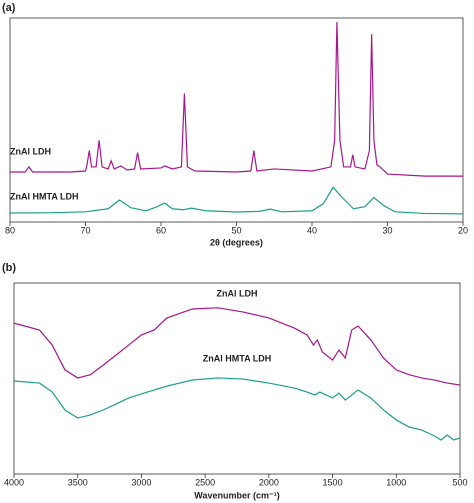  I want to click on x-tick-label: 4000, so click(14, 482).